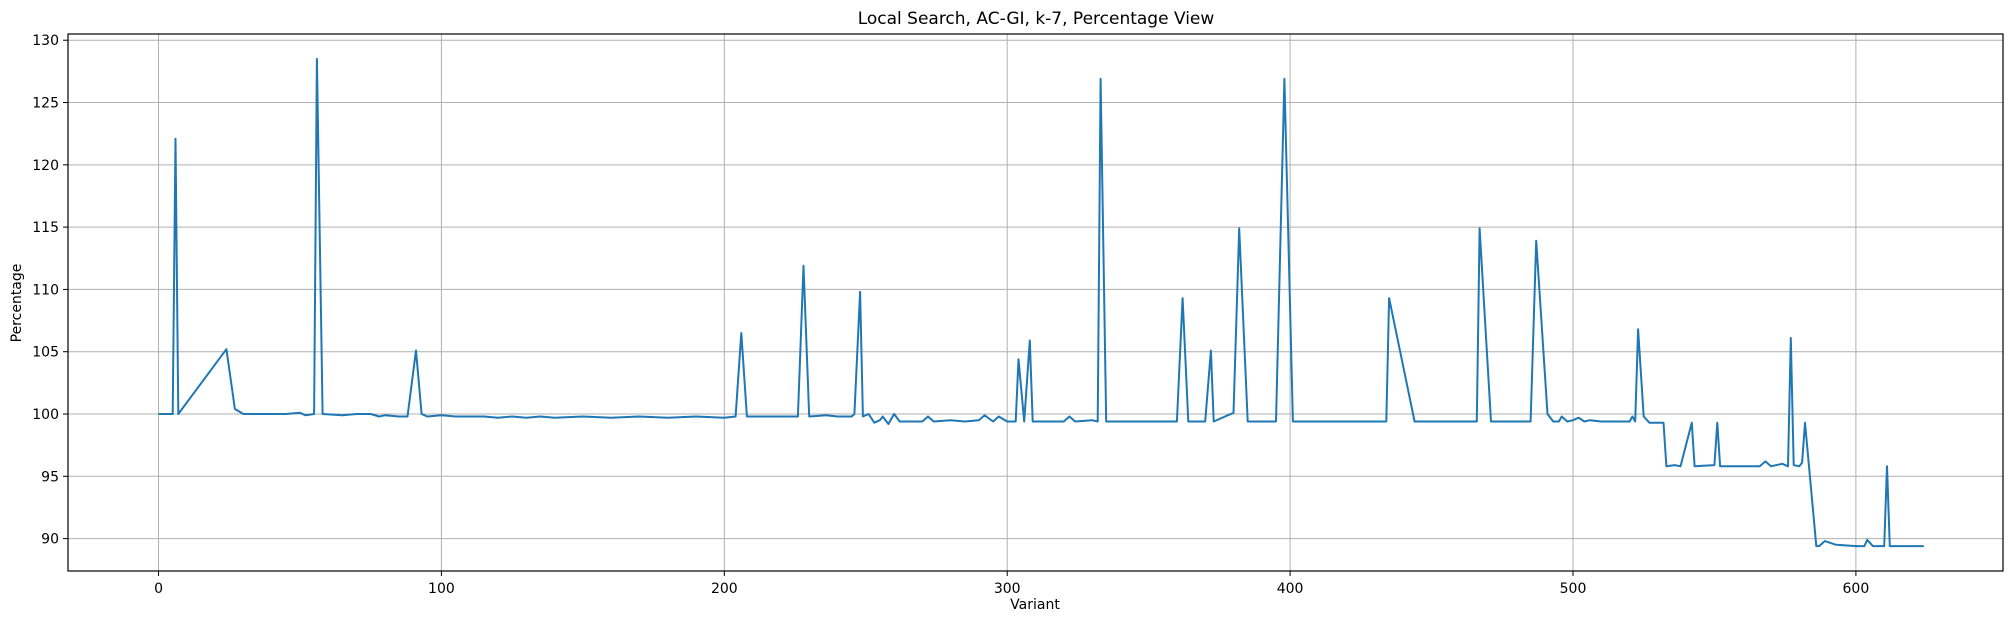 Image resolution: width=2013 pixels, height=624 pixels. I want to click on y-tick-label: 95, so click(50, 477).